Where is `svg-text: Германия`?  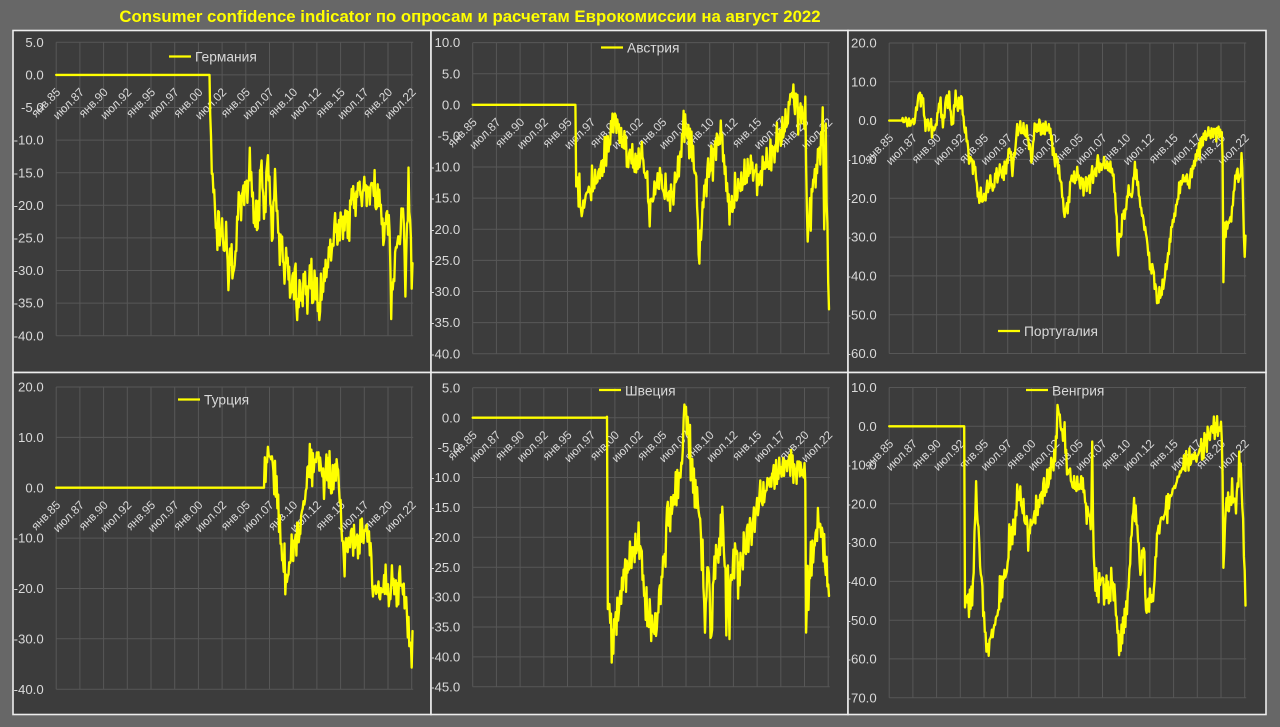
svg-text: Германия is located at coordinates (226, 57).